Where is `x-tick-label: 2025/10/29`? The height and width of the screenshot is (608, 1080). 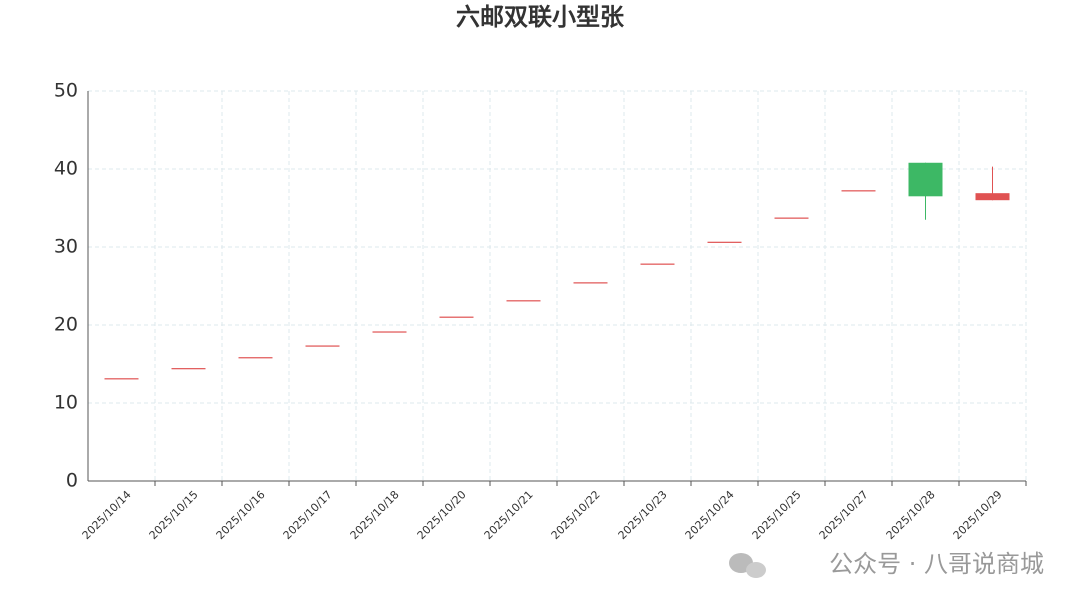
x-tick-label: 2025/10/29 is located at coordinates (978, 515).